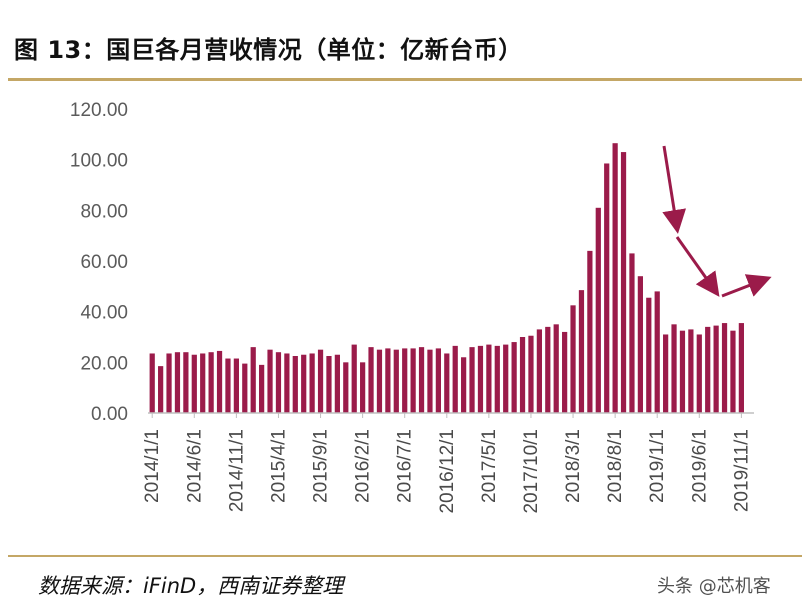 This screenshot has height=612, width=811. Describe the element at coordinates (573, 466) in the screenshot. I see `x-tick-label: 2018/3/1` at that location.